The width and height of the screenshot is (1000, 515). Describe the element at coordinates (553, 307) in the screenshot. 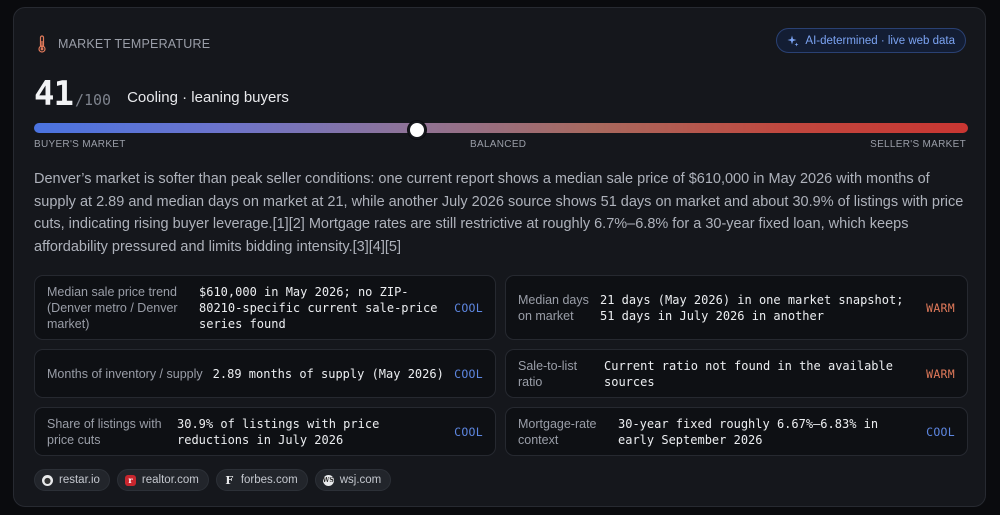

I see `metric-label: Median days on market` at that location.